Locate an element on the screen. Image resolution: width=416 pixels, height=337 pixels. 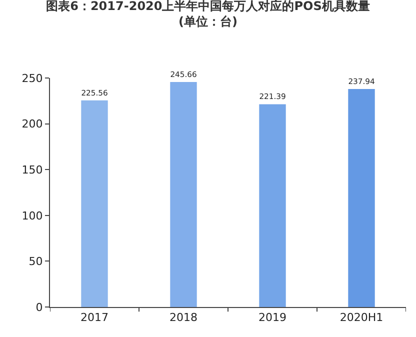
x-tick-label: 2018 is located at coordinates (184, 317).